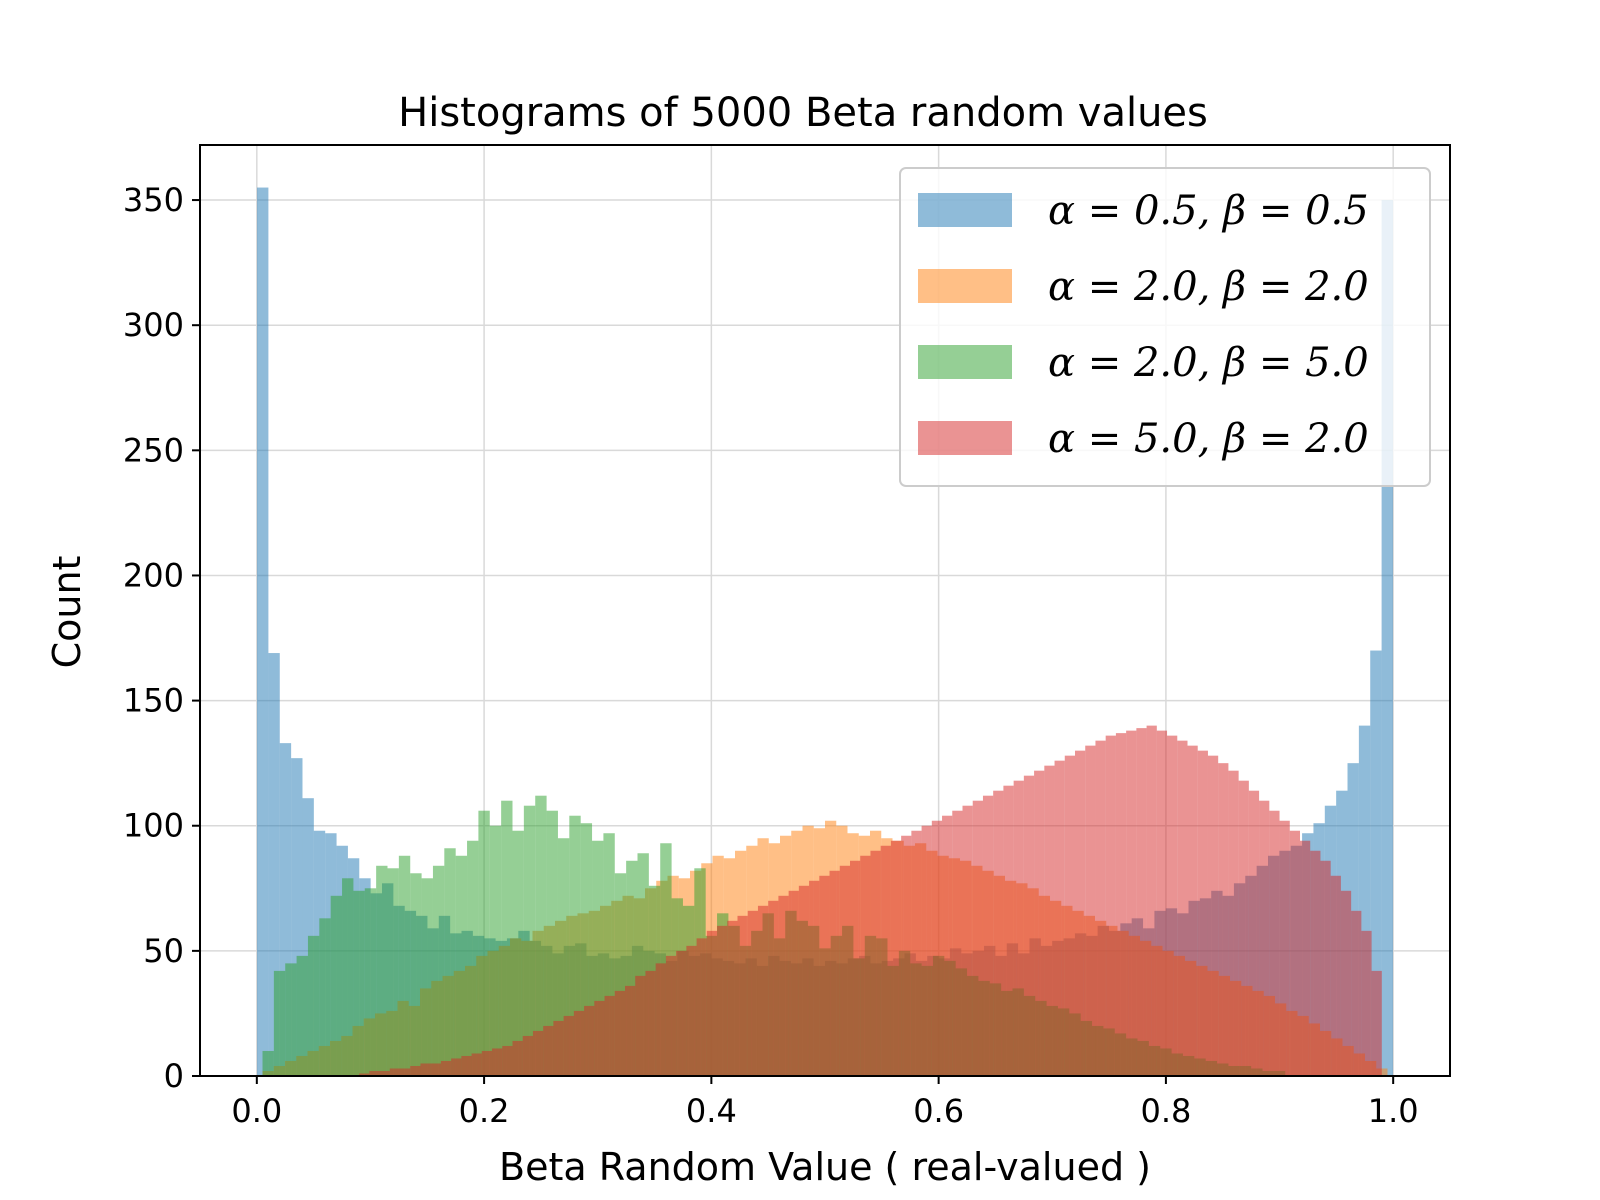  Describe the element at coordinates (1165, 327) in the screenshot. I see `legend-box` at that location.